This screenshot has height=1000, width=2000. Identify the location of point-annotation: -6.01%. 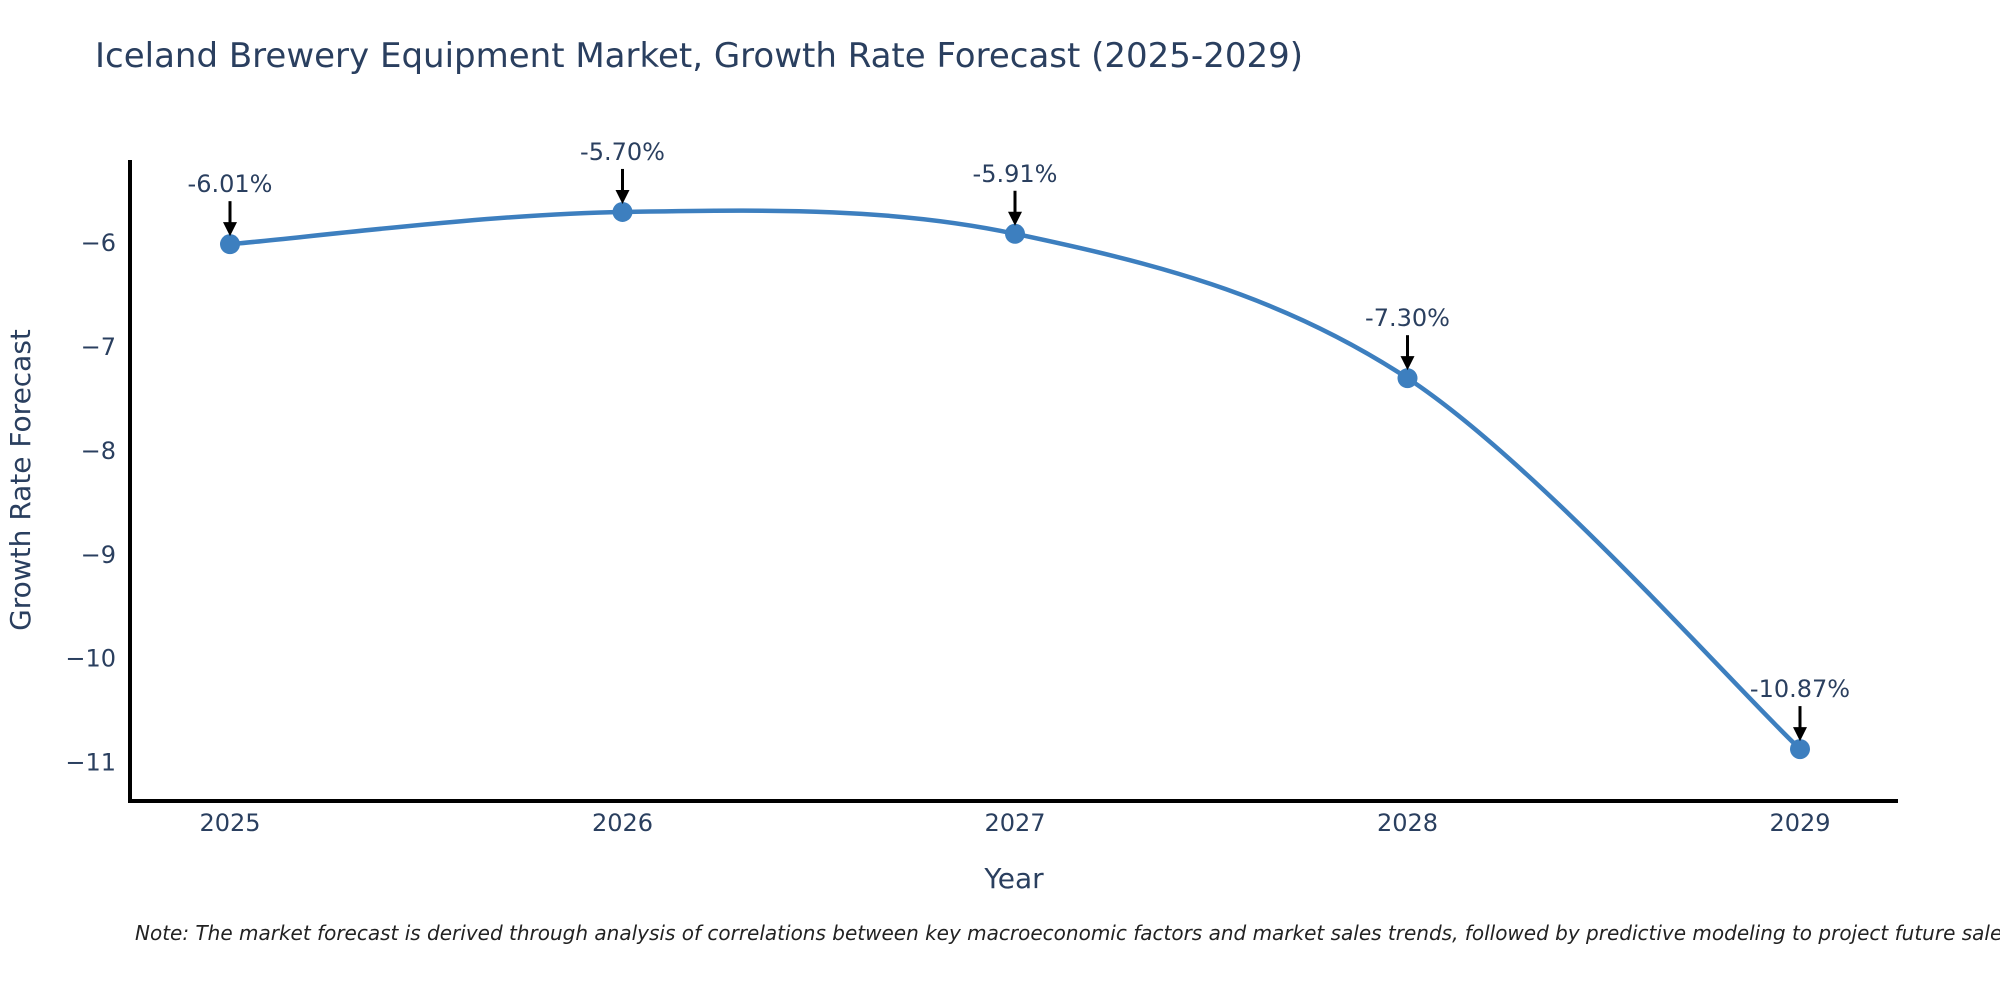
(230, 203).